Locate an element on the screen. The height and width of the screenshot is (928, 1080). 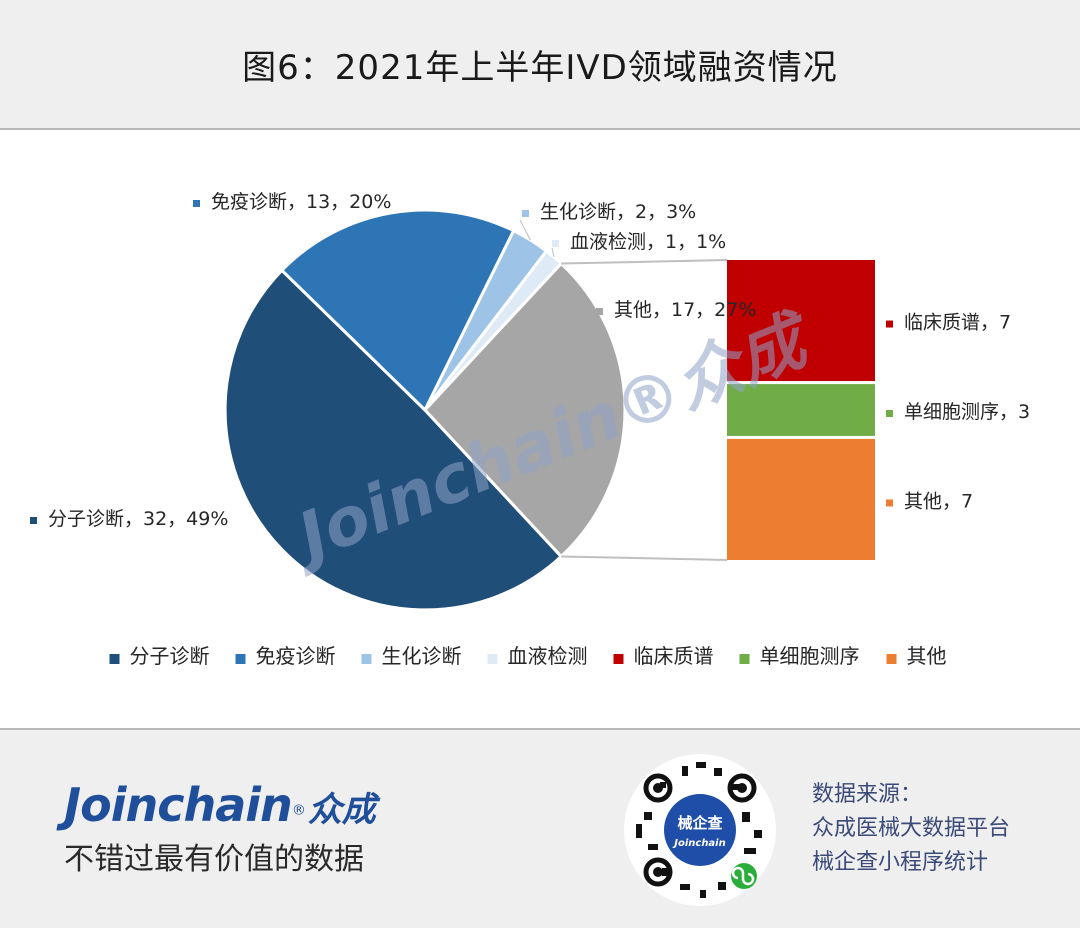
mini-program-qr-icon: 械企查 Joinchain is located at coordinates (700, 830).